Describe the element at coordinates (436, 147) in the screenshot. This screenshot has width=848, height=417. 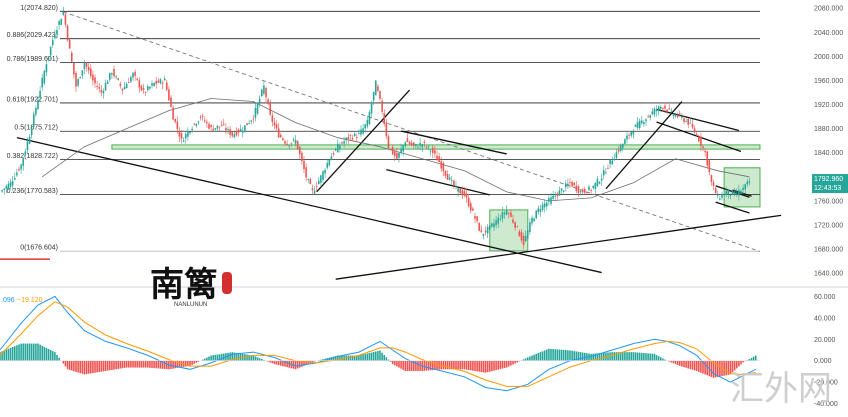
I see `support-zone-band` at that location.